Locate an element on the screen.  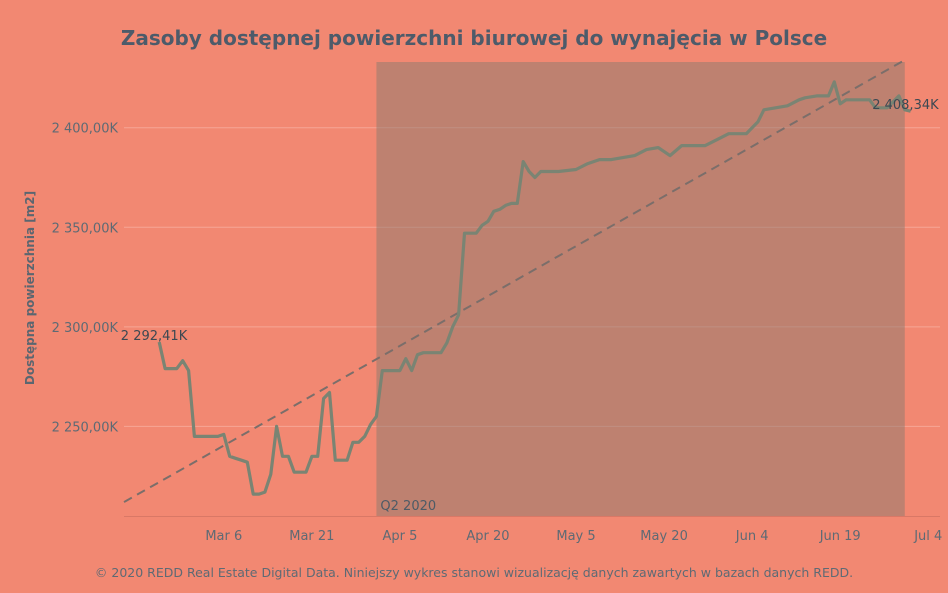
y-axis-label: Dostępna powierzchnia [m2] is located at coordinates (30, 288).